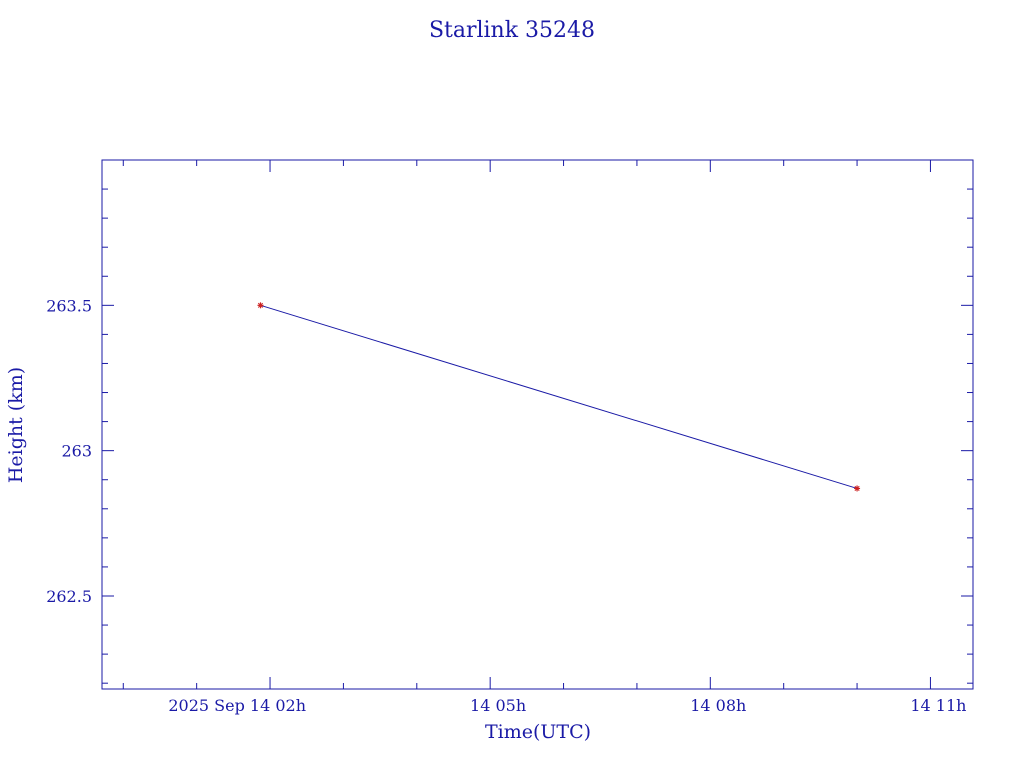  I want to click on x-axis-label: Time(UTC), so click(538, 732).